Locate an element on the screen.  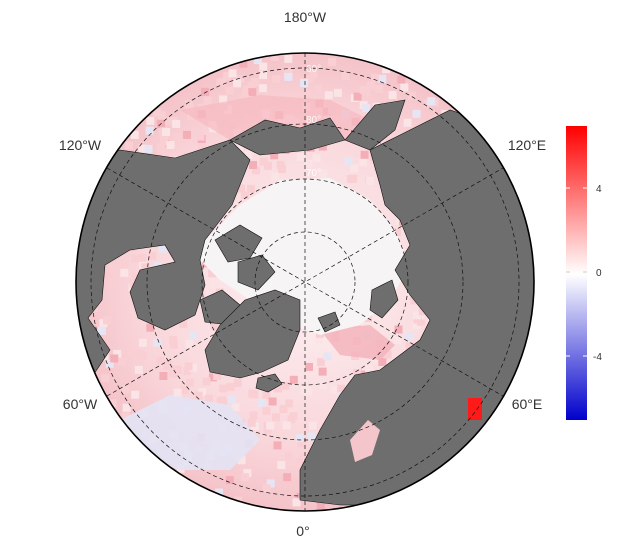
landmass-north-america is located at coordinates (163, 260).